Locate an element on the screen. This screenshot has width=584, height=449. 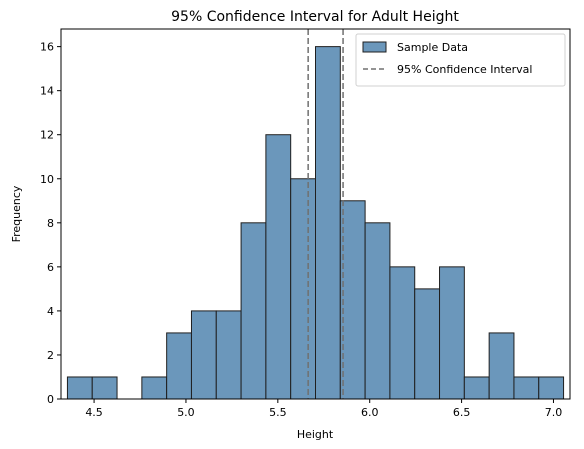
legend-box is located at coordinates (460, 60).